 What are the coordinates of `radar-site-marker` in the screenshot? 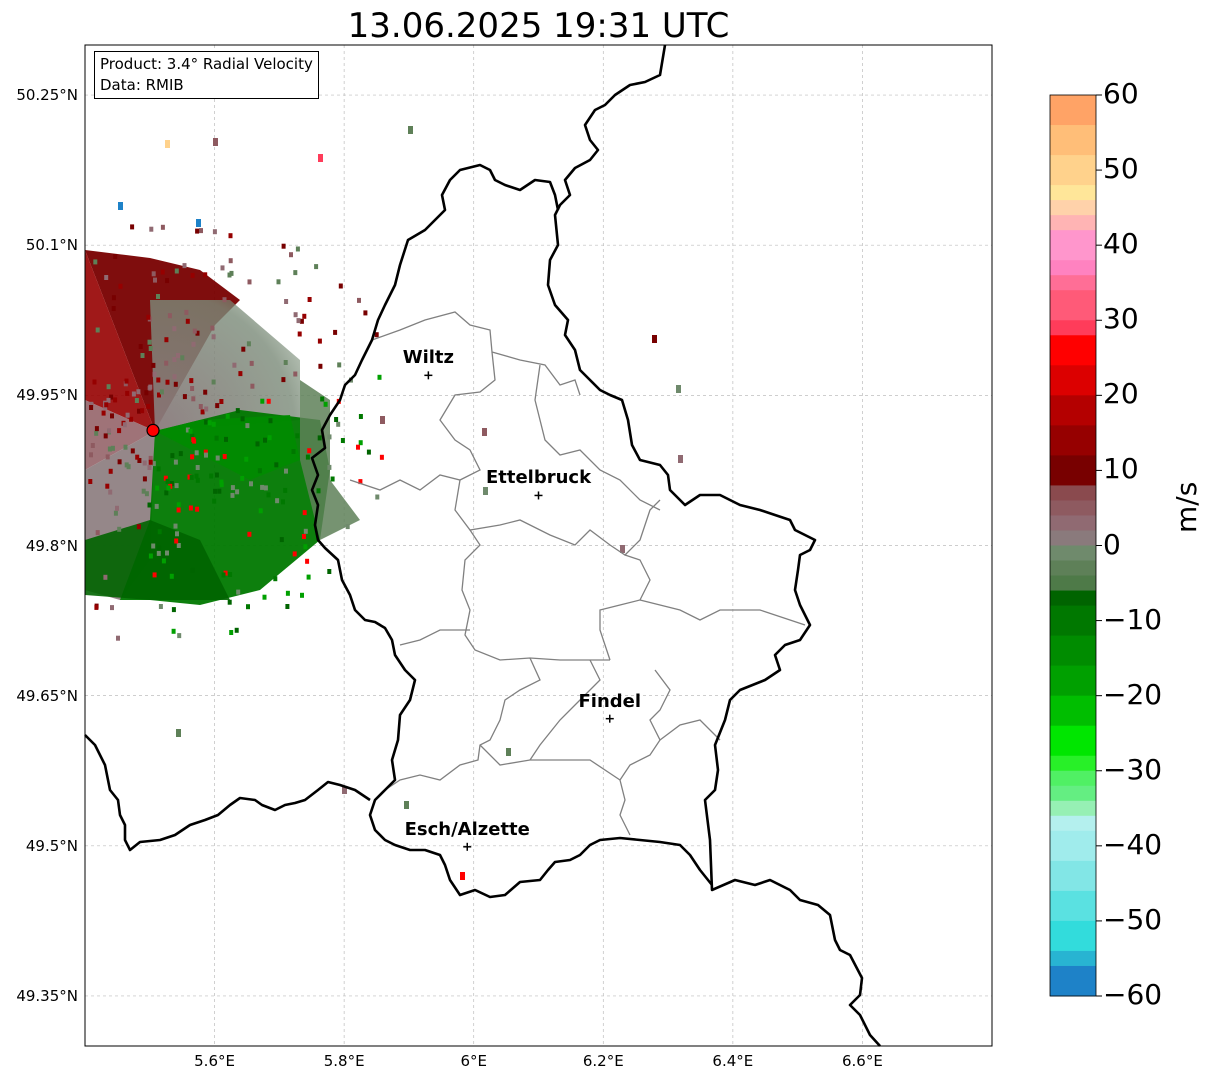 It's located at (153, 430).